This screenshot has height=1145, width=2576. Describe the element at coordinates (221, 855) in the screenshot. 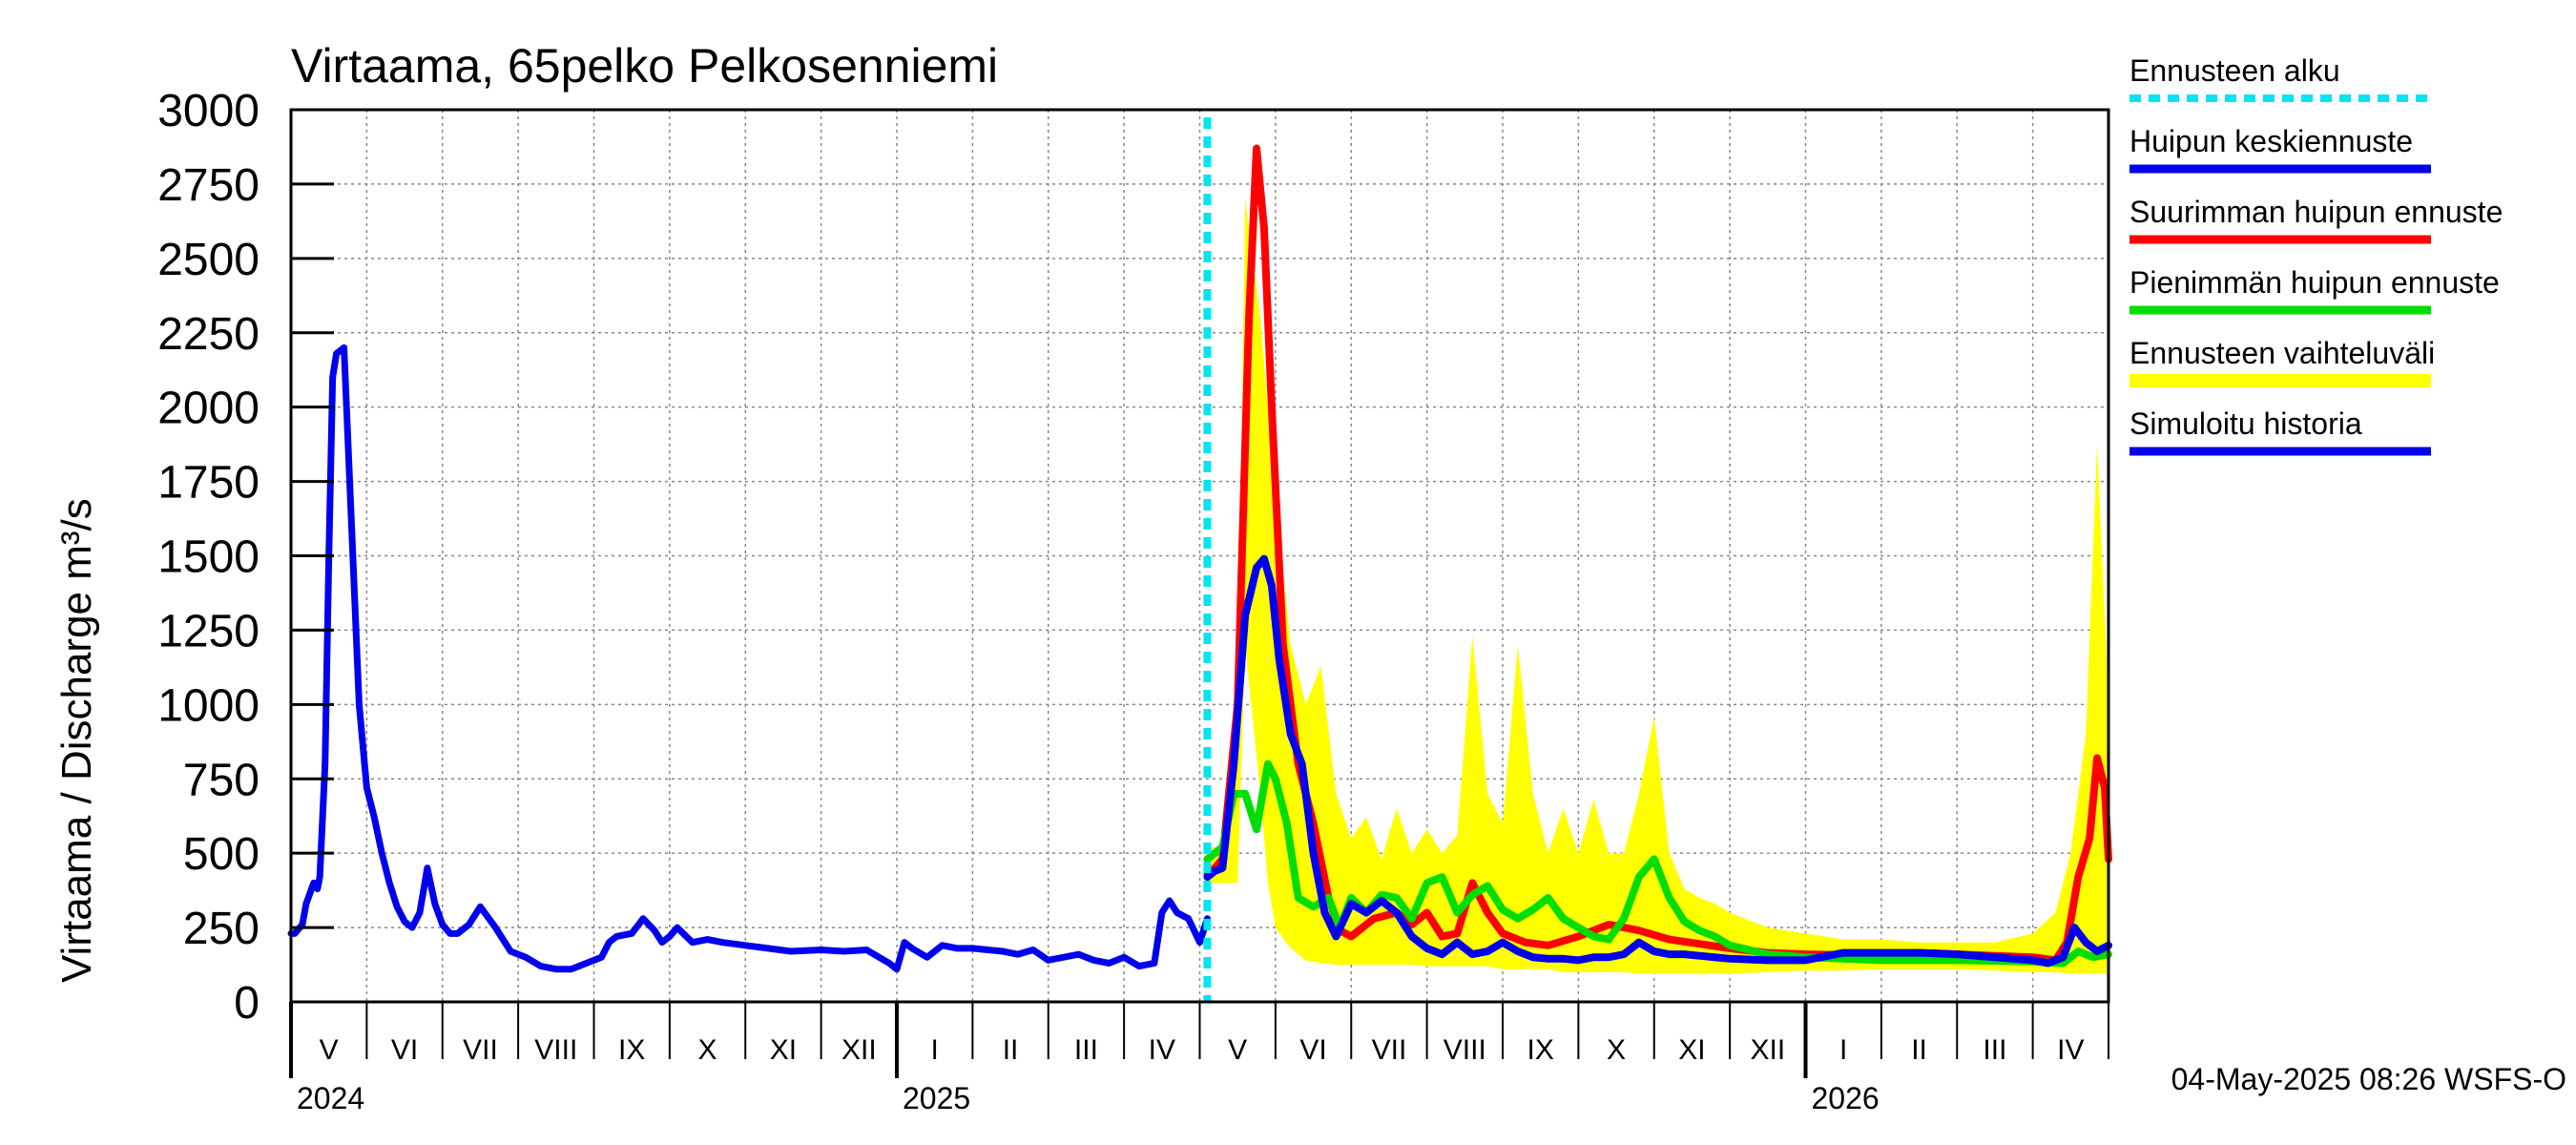

I see `y-tick-label: 500` at that location.